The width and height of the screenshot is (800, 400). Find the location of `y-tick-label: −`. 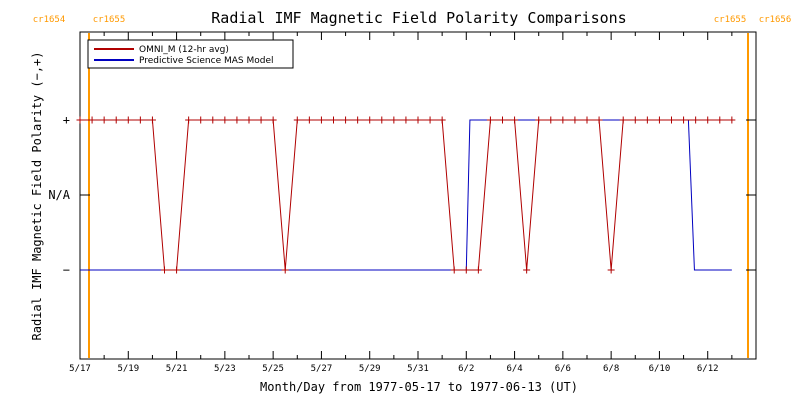

y-tick-label: − is located at coordinates (66, 270).